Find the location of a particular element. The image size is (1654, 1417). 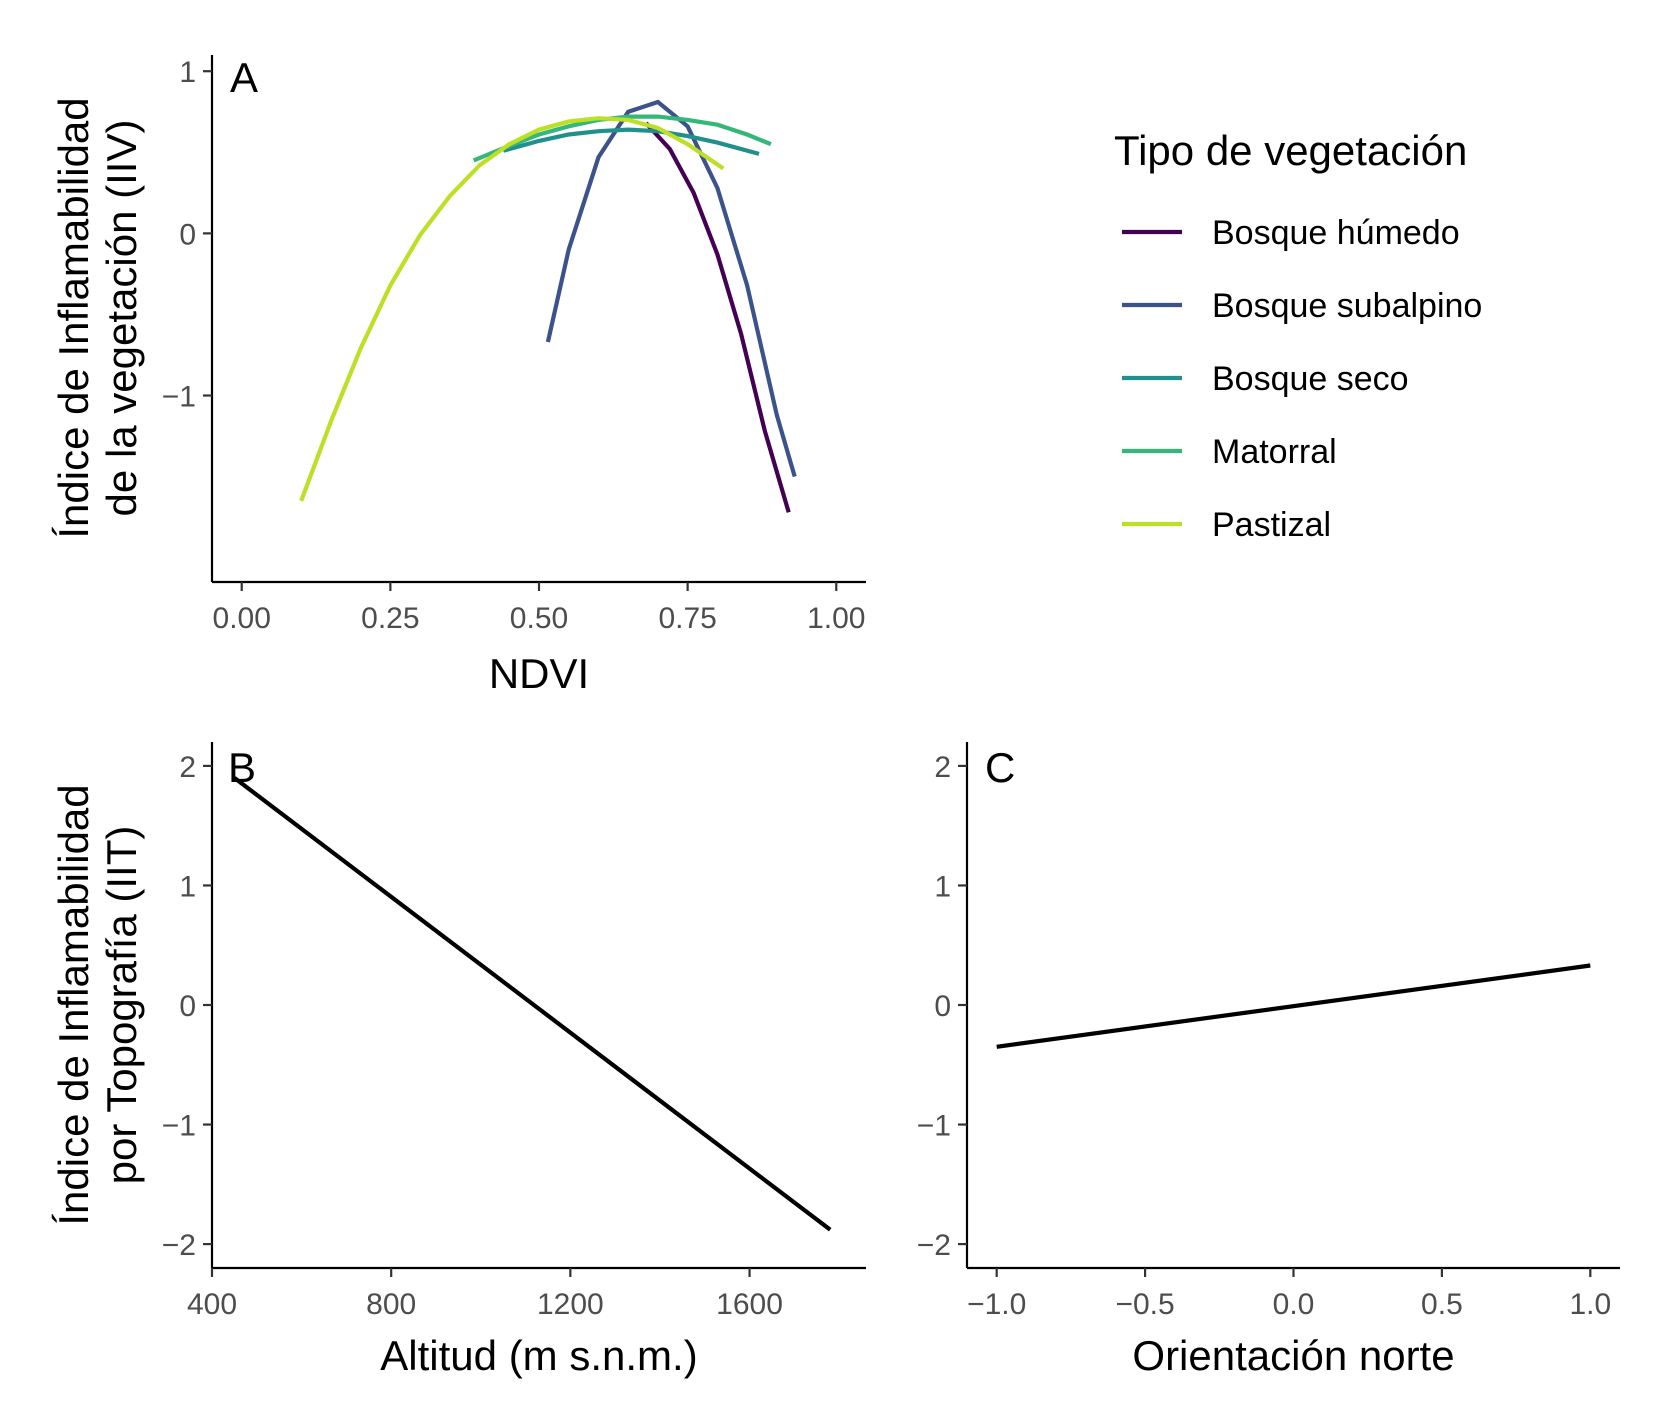

series-line-bosque-seco is located at coordinates (631, 141).